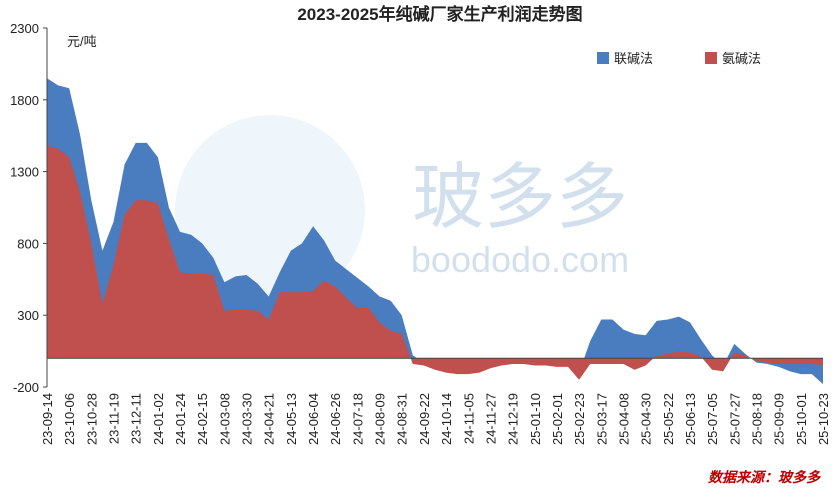  What do you see at coordinates (114, 418) in the screenshot?
I see `x-tick-label: 23-11-19` at bounding box center [114, 418].